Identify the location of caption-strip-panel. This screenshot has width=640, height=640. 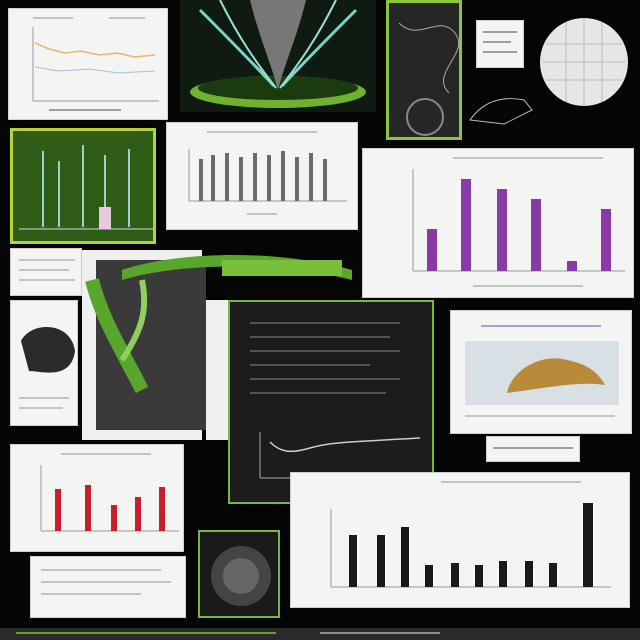
(533, 449).